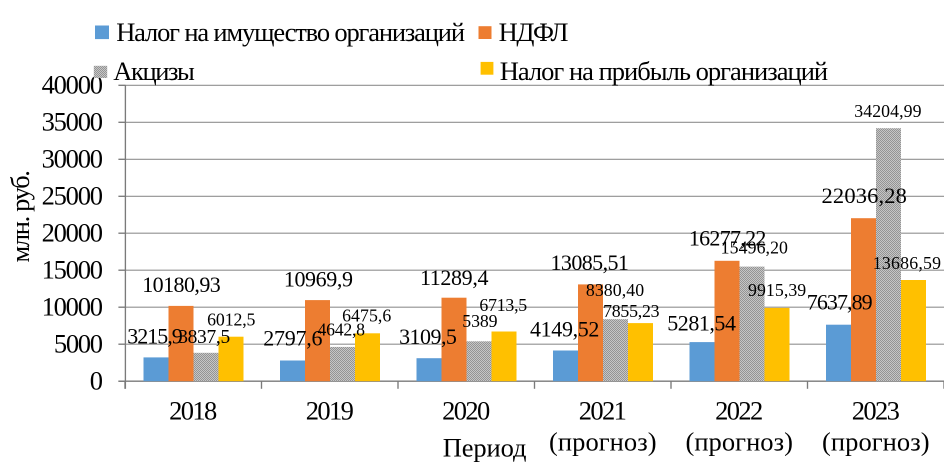  What do you see at coordinates (72, 159) in the screenshot?
I see `svg-text: 30000` at bounding box center [72, 159].